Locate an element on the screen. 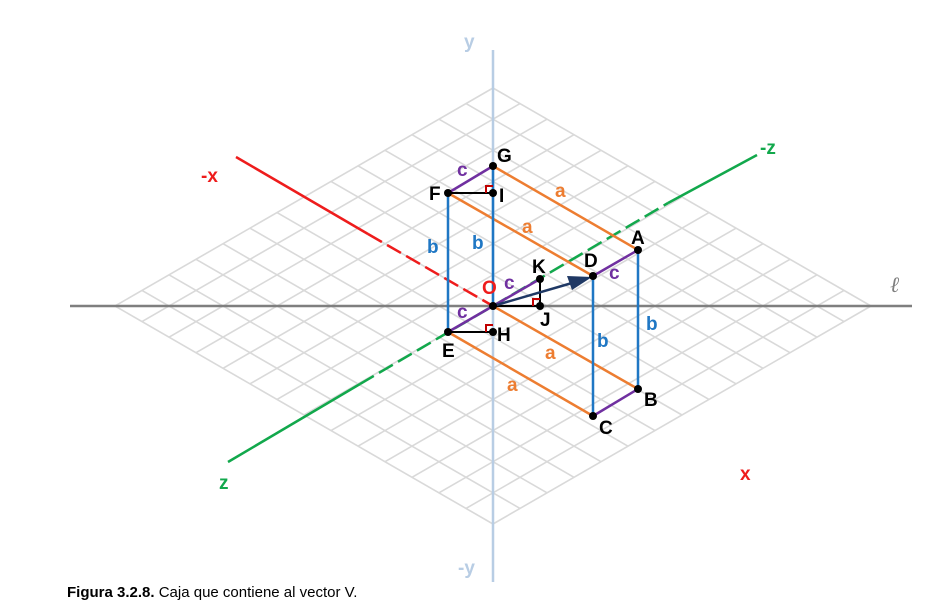 The height and width of the screenshot is (614, 938). caption-text: Caja que contiene al vector V. is located at coordinates (256, 592).